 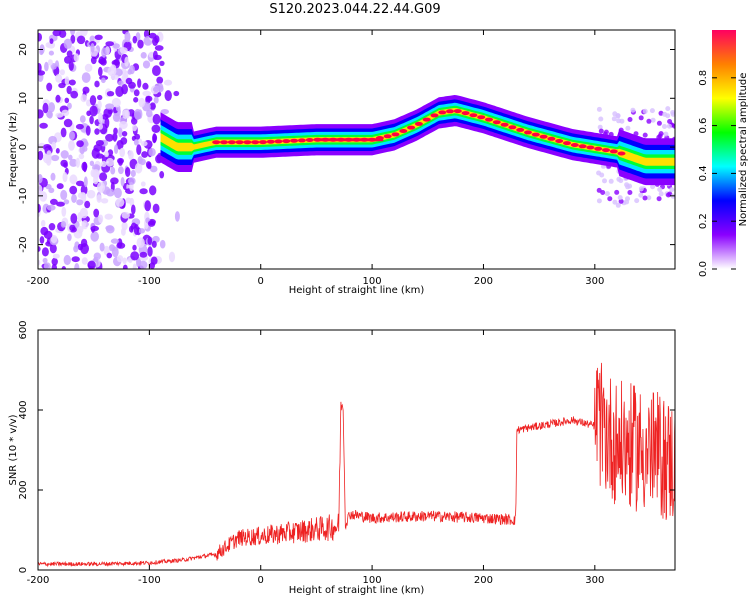 I want to click on top-y-tick-label: 0, so click(x=23, y=147).